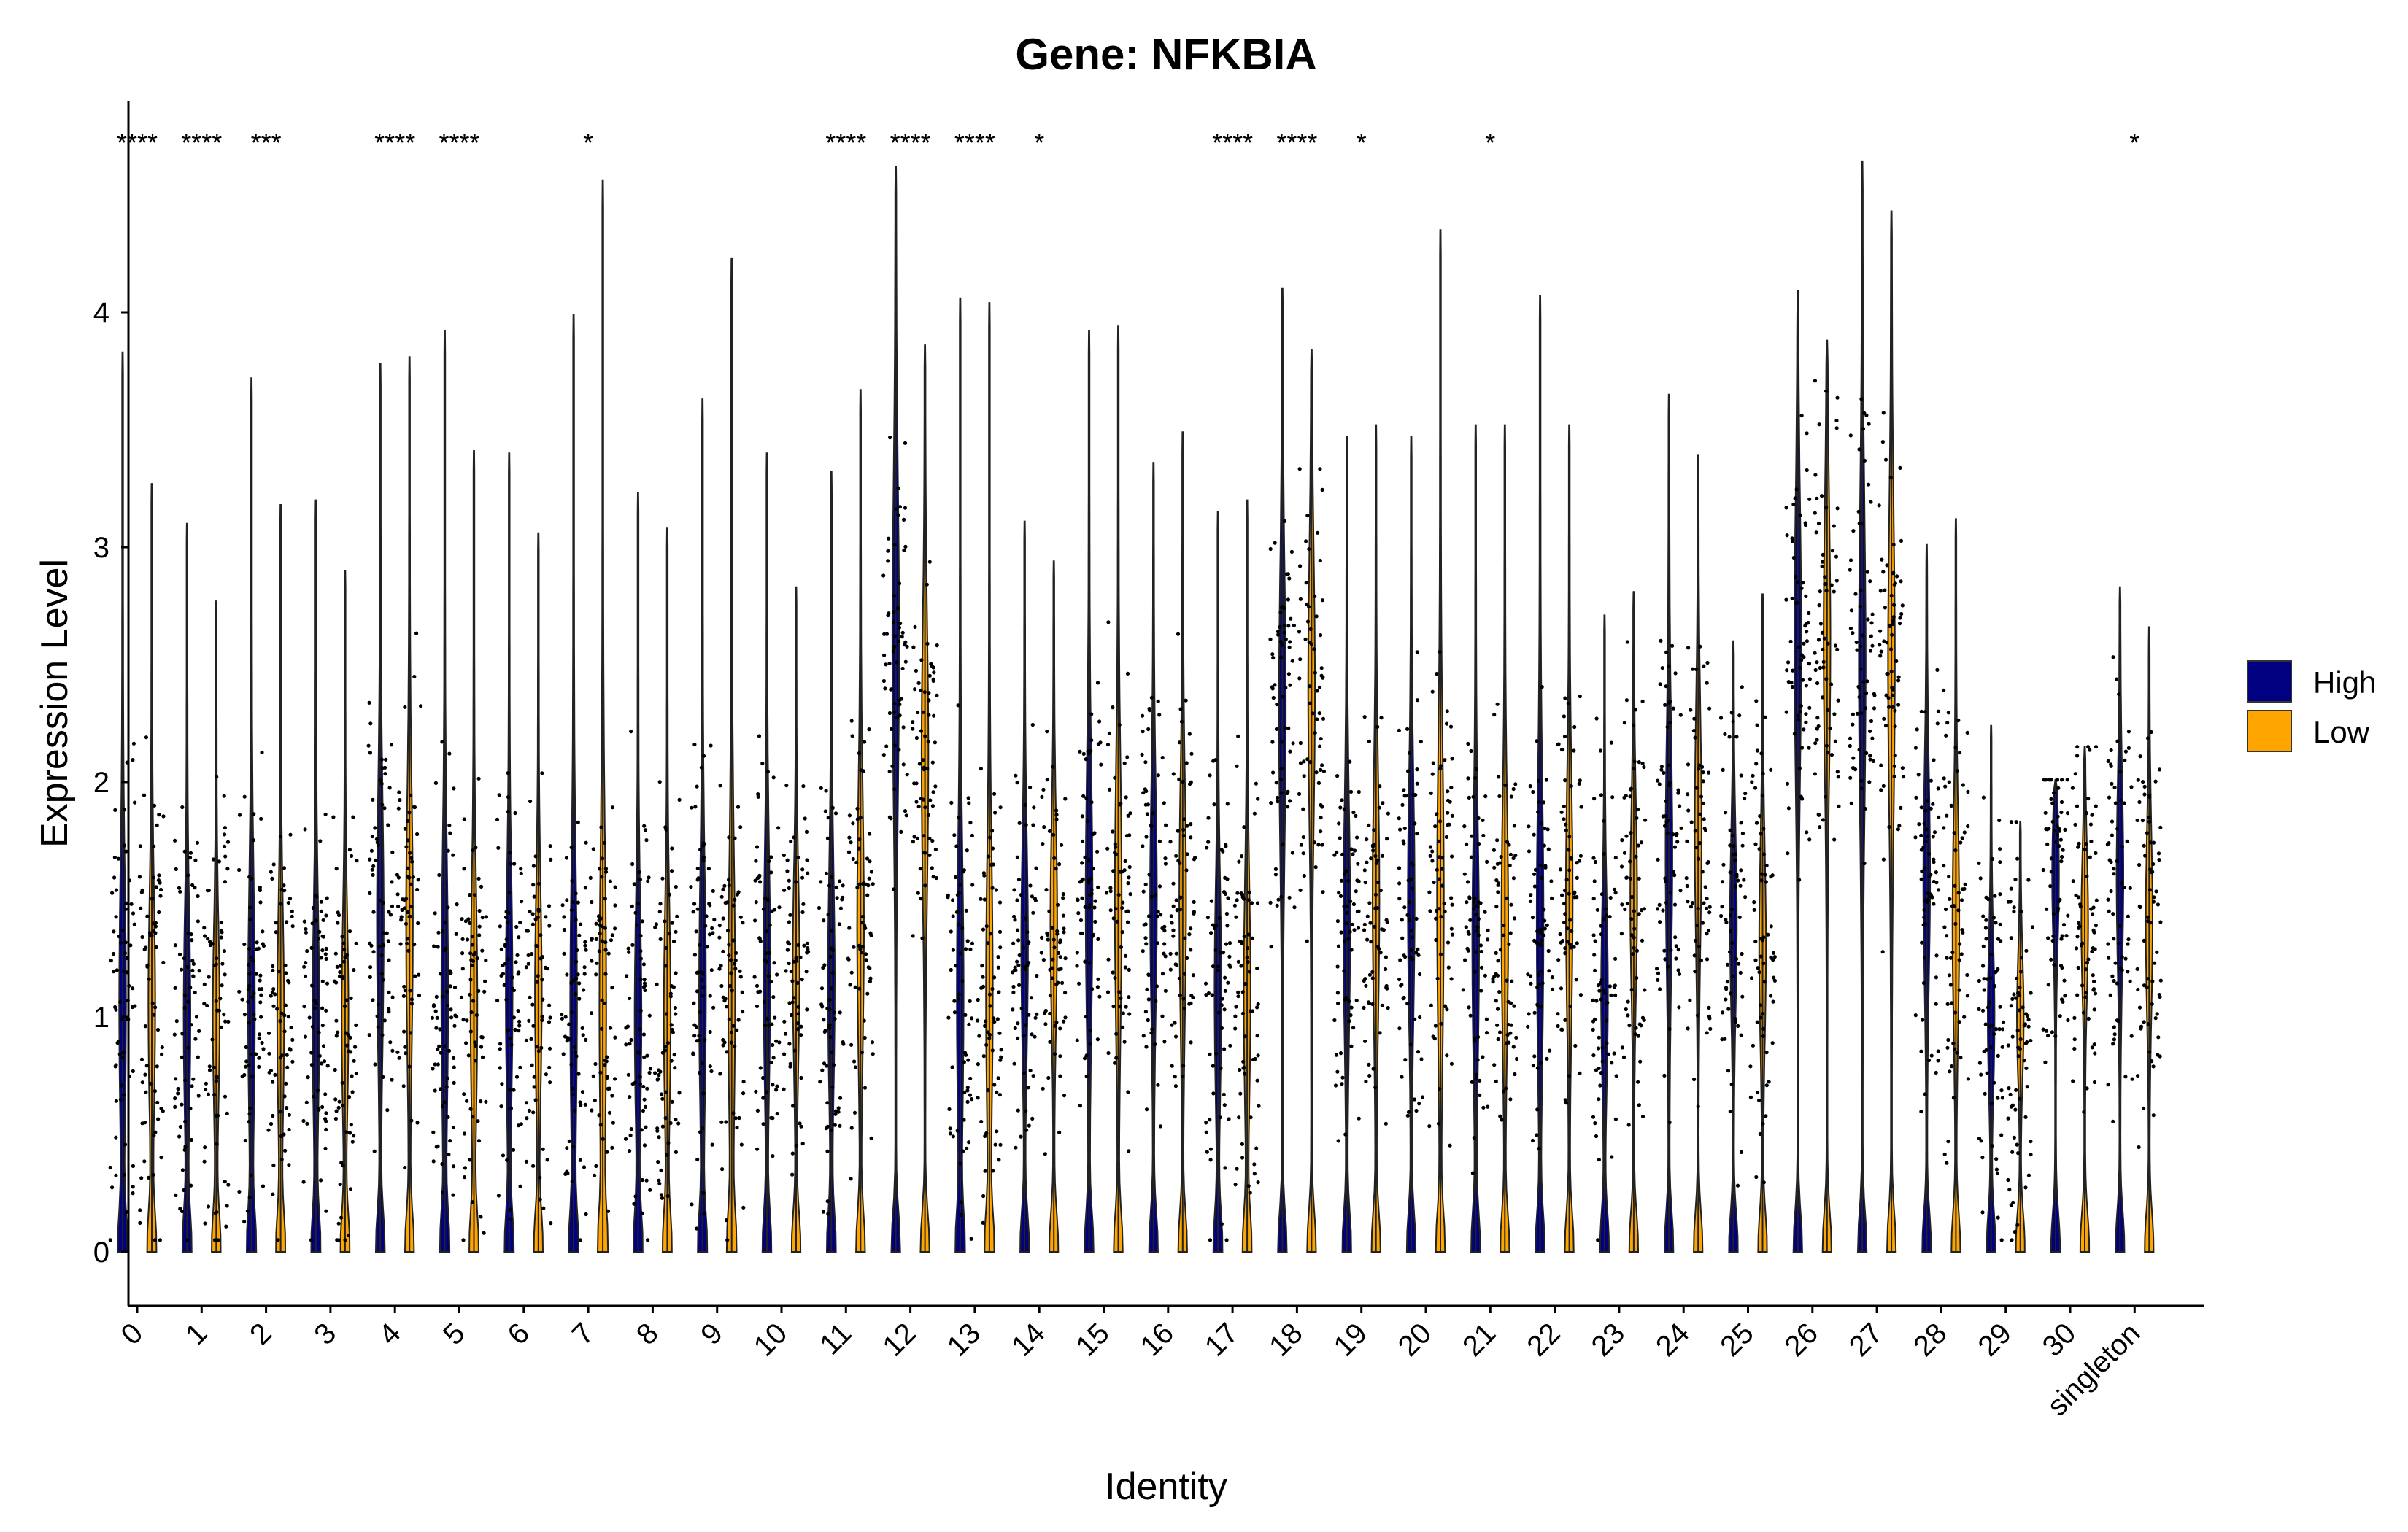 The height and width of the screenshot is (1532, 2408). I want to click on x-tick-label: 2, so click(261, 1334).